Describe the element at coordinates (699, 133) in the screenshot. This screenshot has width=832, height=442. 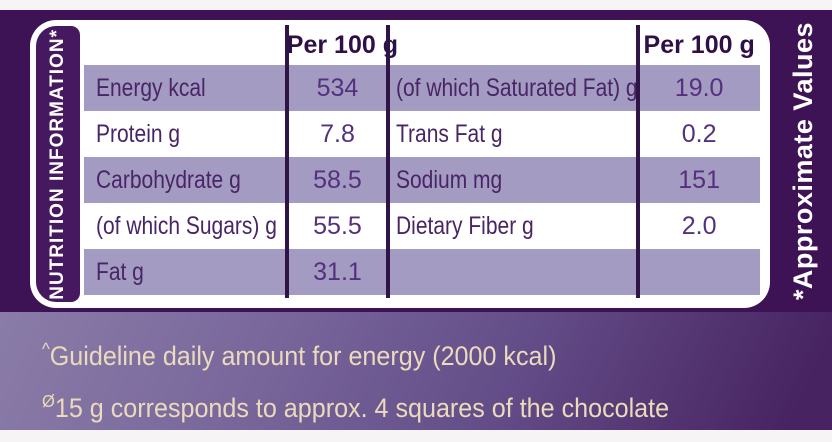
I see `value-cell: 0.2` at that location.